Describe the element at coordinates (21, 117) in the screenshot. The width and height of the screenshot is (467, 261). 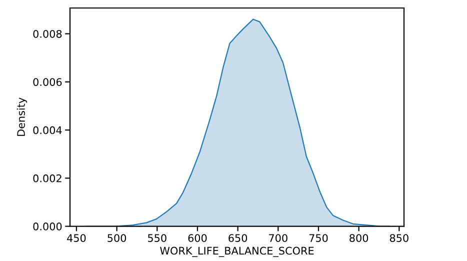
I see `y-axis-title: Density` at that location.